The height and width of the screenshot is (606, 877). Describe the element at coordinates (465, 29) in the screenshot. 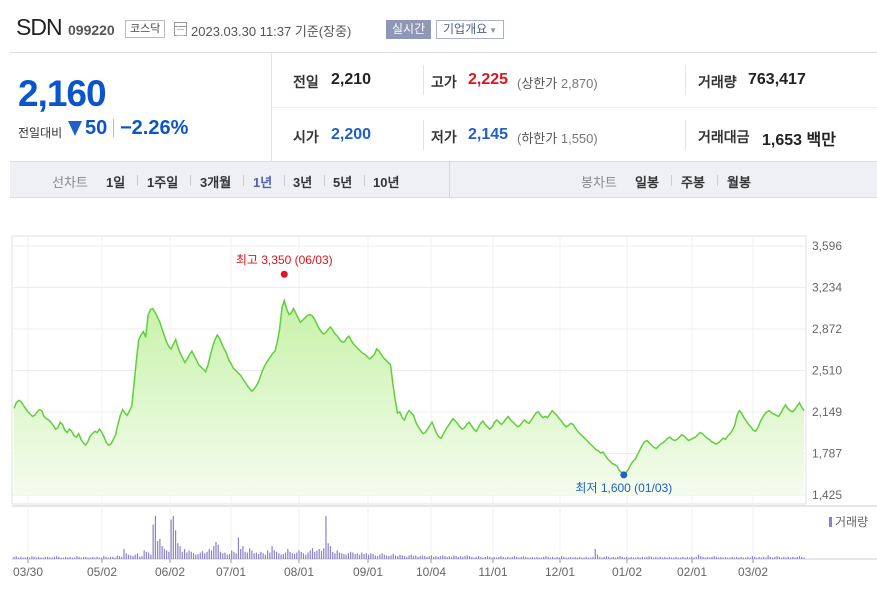

I see `company-overview-label: 기업개요` at that location.